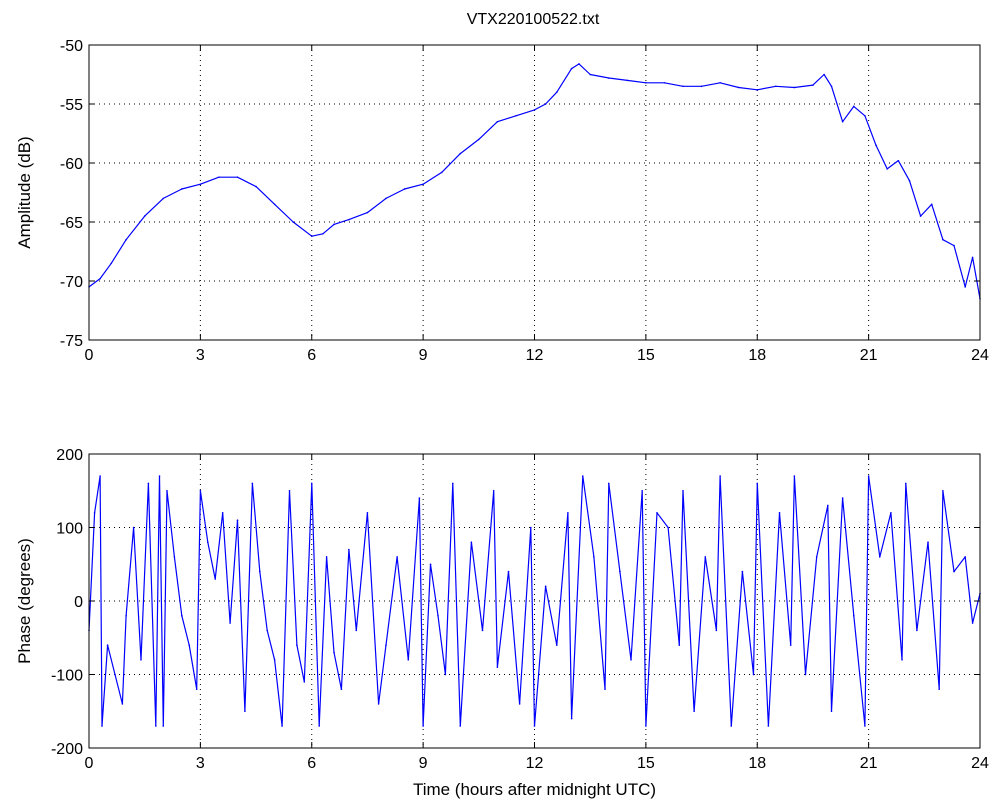 The width and height of the screenshot is (998, 806). I want to click on x-tick-label: 3, so click(200, 355).